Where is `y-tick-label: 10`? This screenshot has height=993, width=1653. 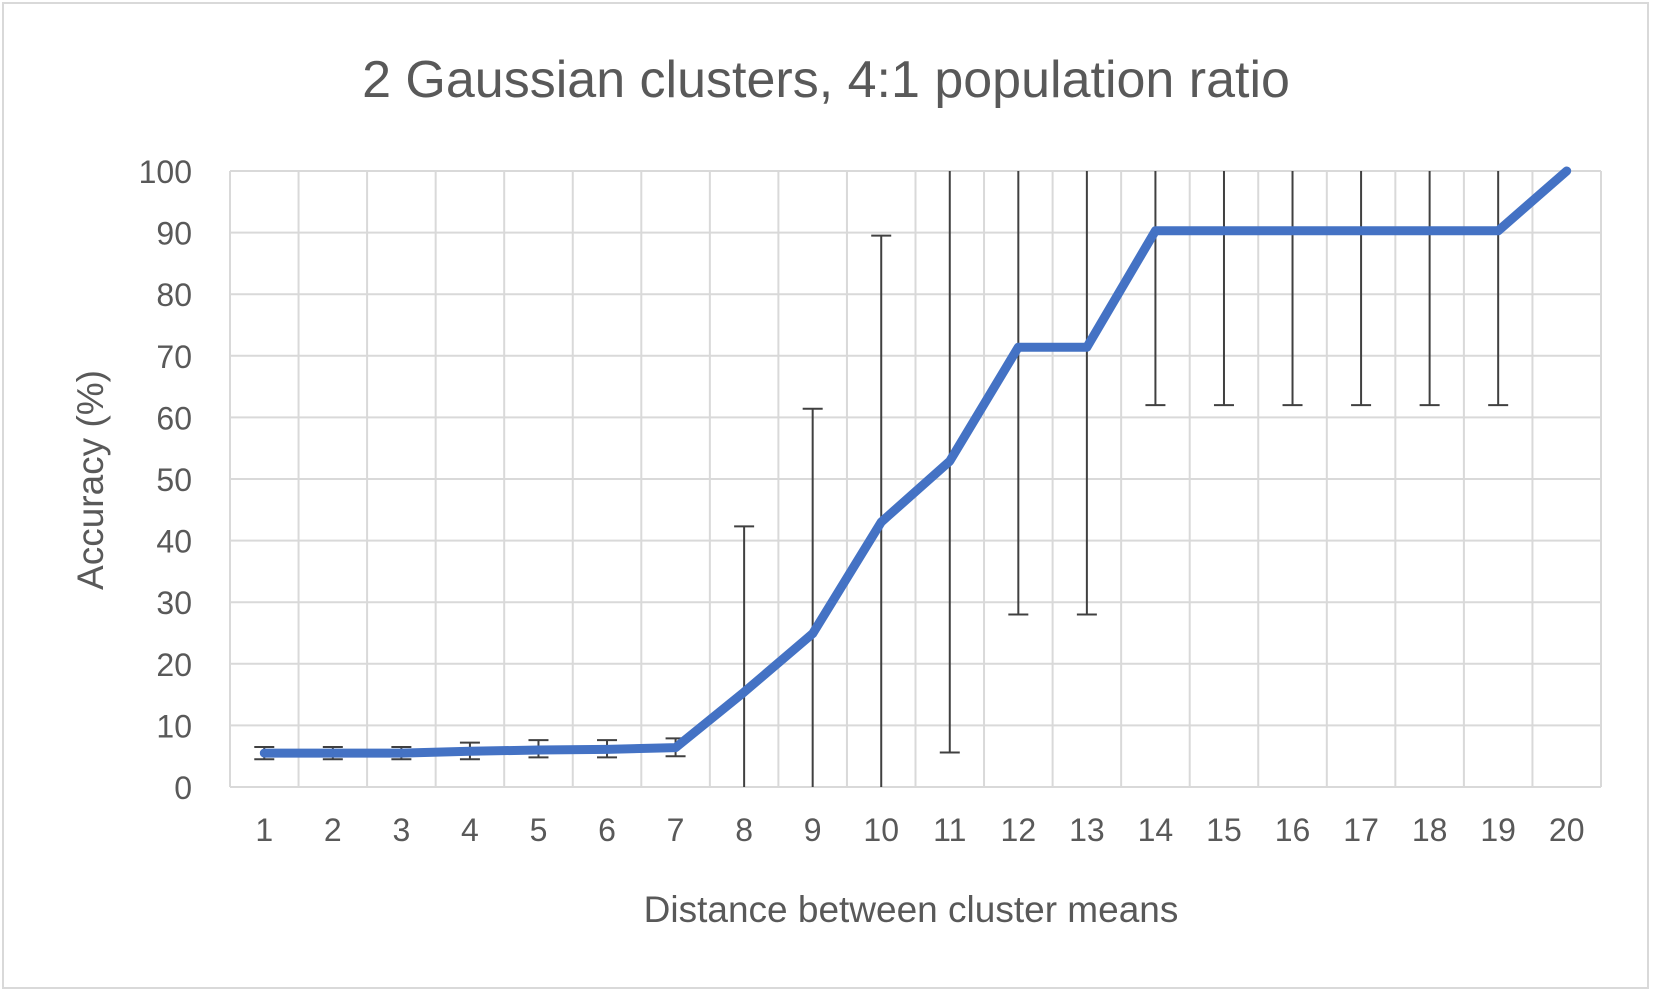
y-tick-label: 10 is located at coordinates (174, 726).